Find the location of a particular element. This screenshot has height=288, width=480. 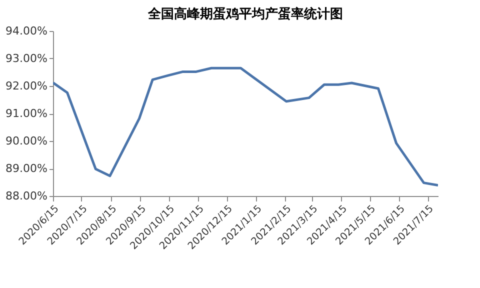

y-tick-label: 89.00% is located at coordinates (27, 168).